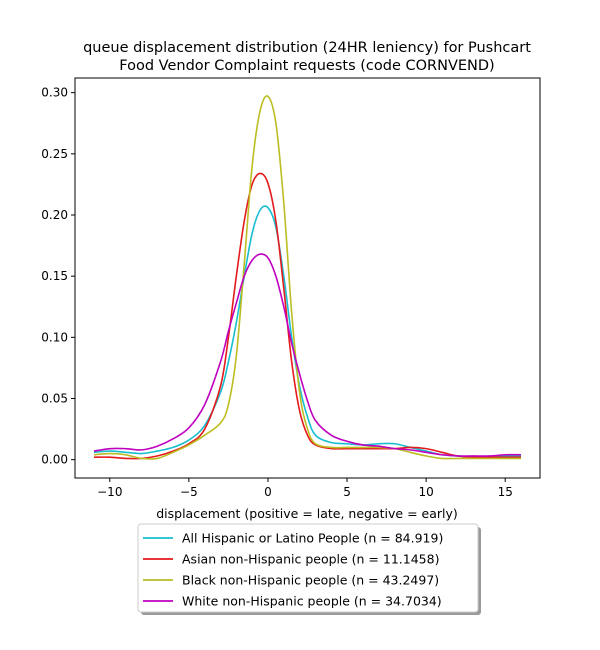  I want to click on y-tick-label: 0.20, so click(54, 215).